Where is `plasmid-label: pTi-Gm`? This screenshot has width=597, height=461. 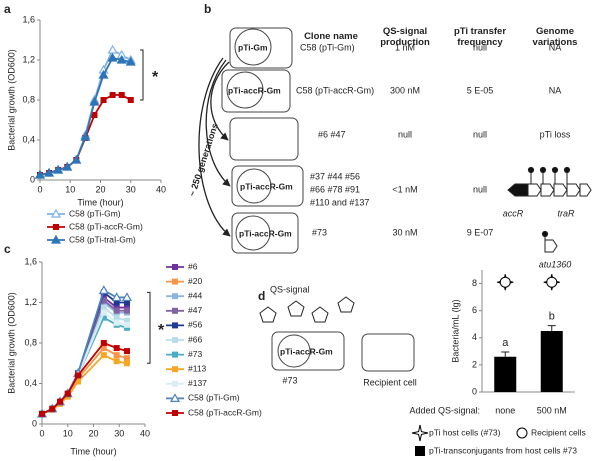 plasmid-label: pTi-Gm is located at coordinates (253, 47).